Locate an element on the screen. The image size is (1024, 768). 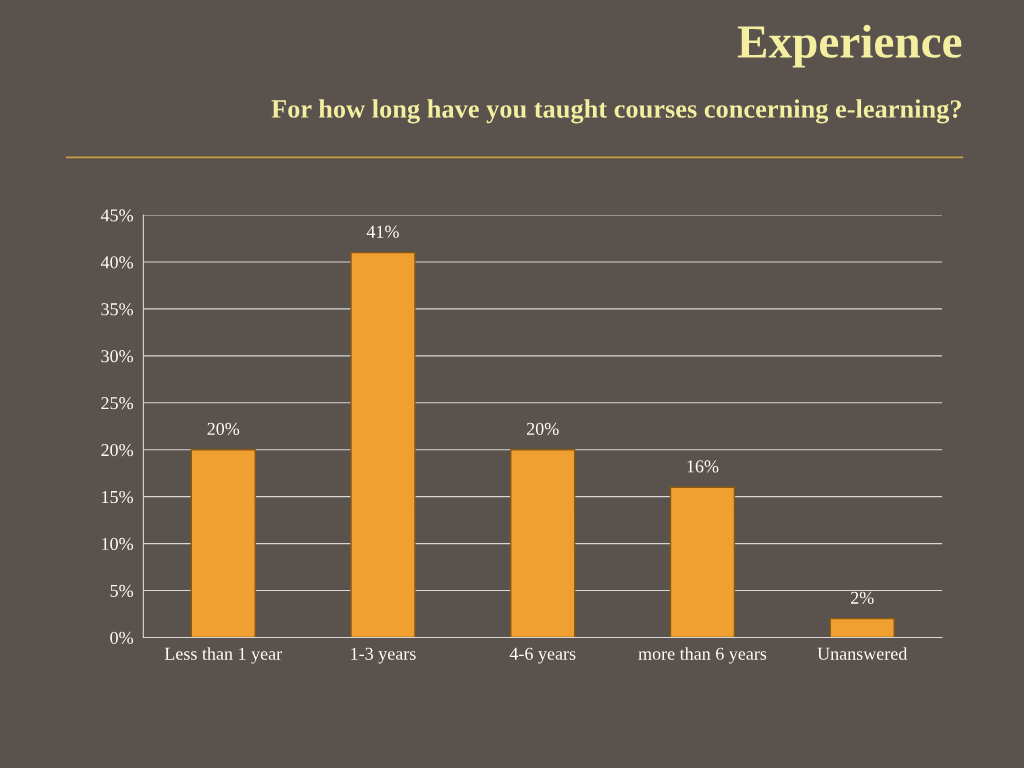
chart-title: Experience is located at coordinates (849, 46).